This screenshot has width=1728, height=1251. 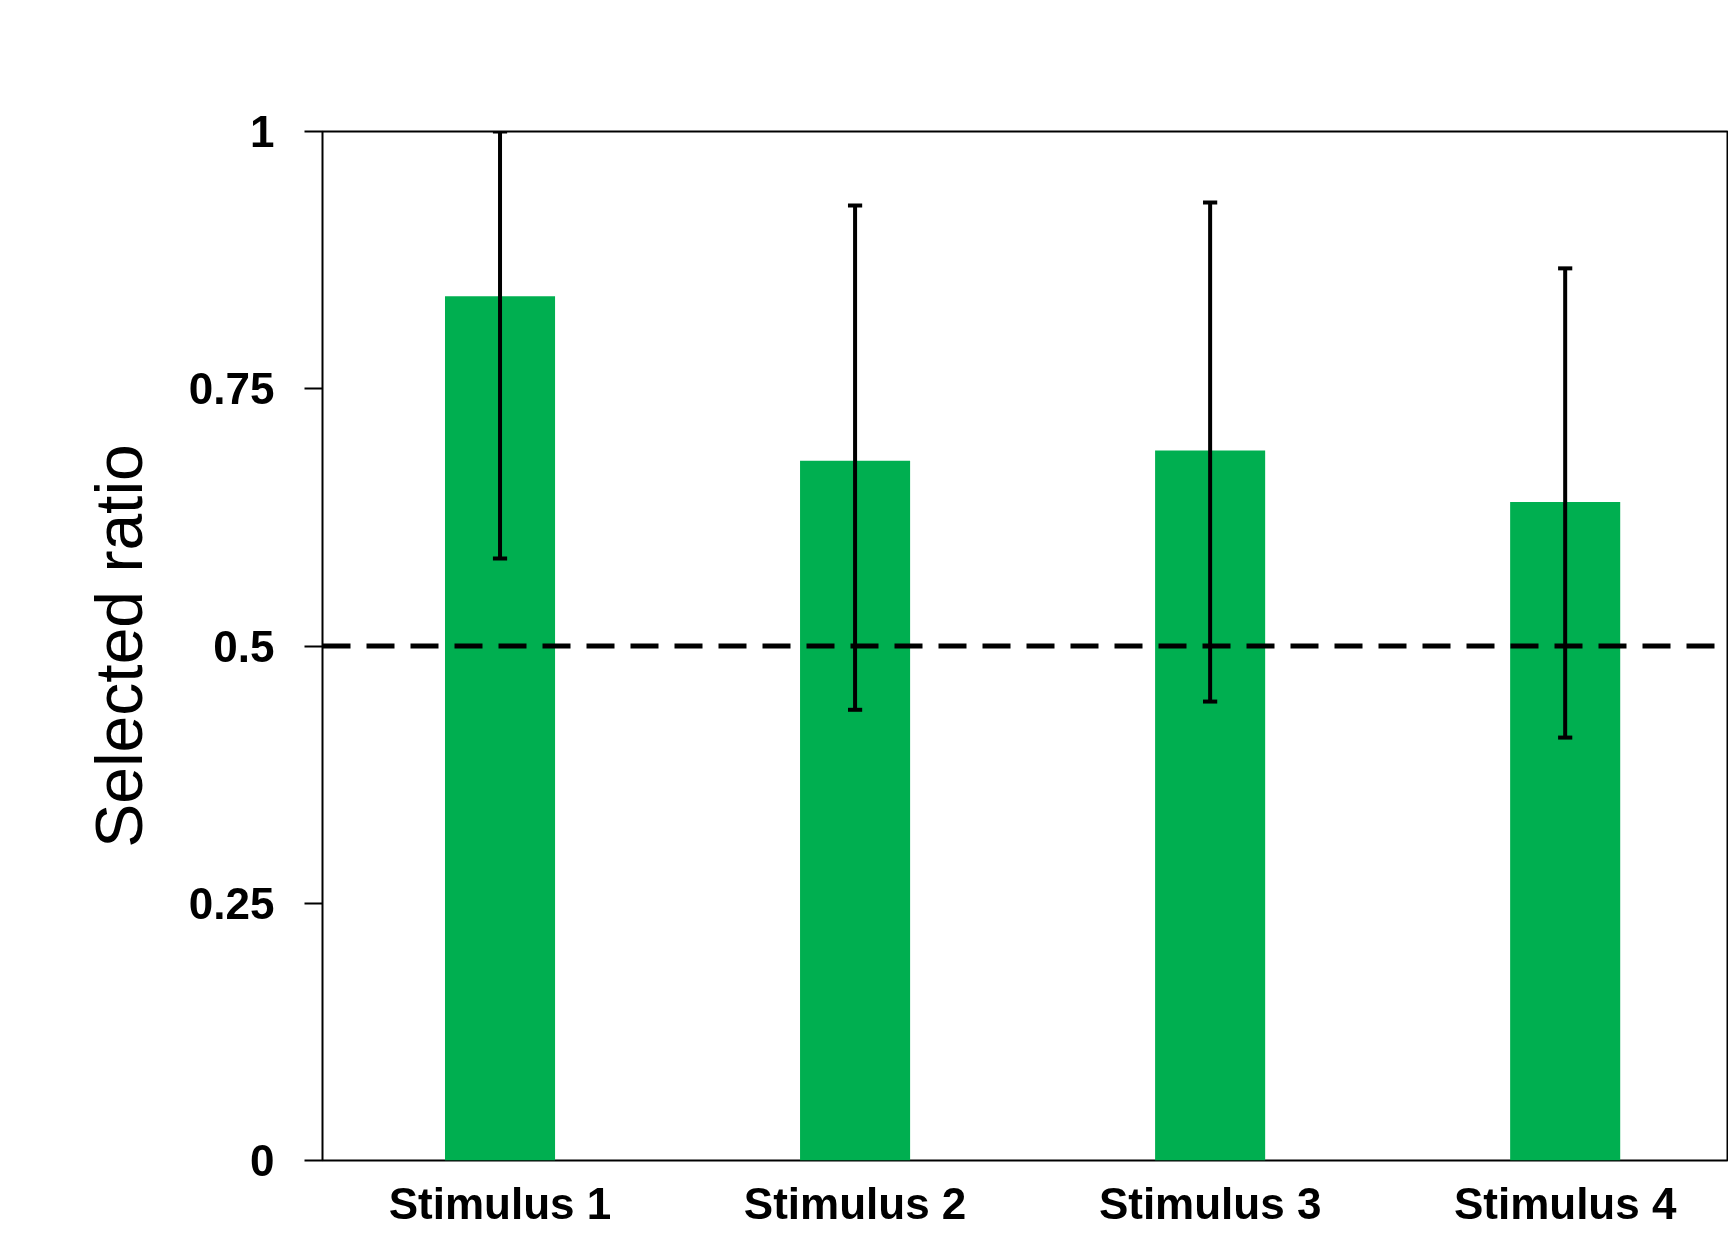 I want to click on y-tick-label: 0, so click(x=262, y=1160).